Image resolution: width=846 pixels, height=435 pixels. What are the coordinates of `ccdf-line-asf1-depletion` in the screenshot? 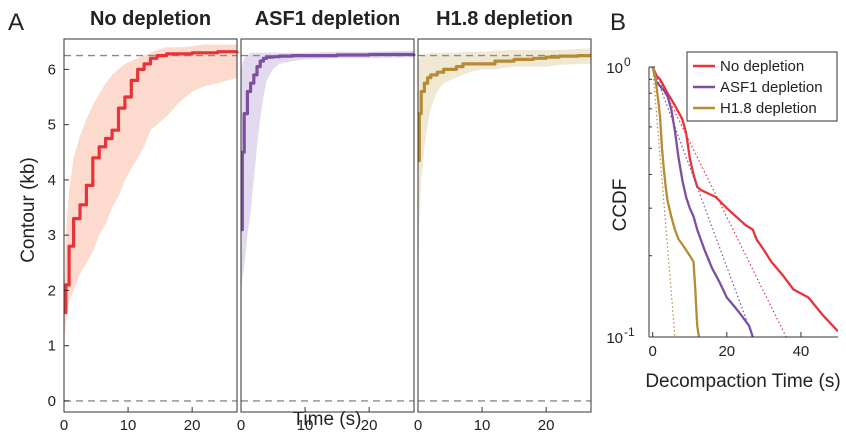 It's located at (702, 202).